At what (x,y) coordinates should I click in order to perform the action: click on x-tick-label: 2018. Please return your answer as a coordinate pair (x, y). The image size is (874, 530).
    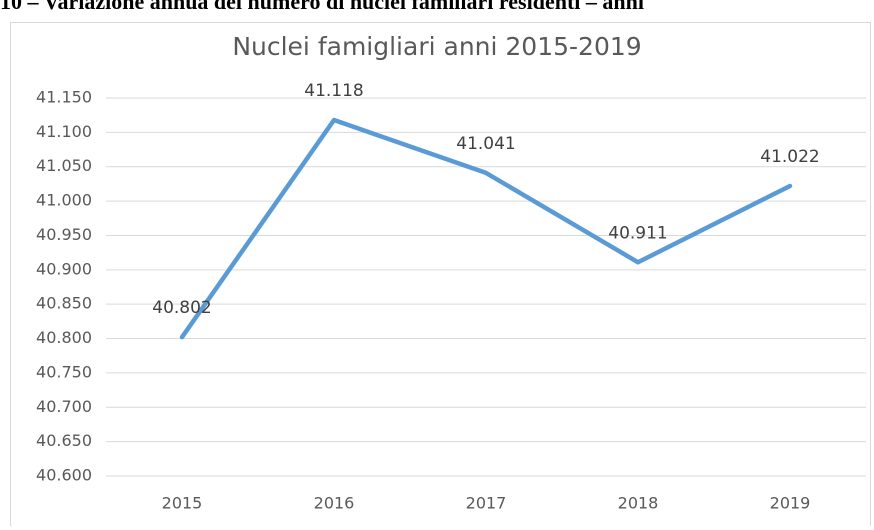
    Looking at the image, I should click on (638, 503).